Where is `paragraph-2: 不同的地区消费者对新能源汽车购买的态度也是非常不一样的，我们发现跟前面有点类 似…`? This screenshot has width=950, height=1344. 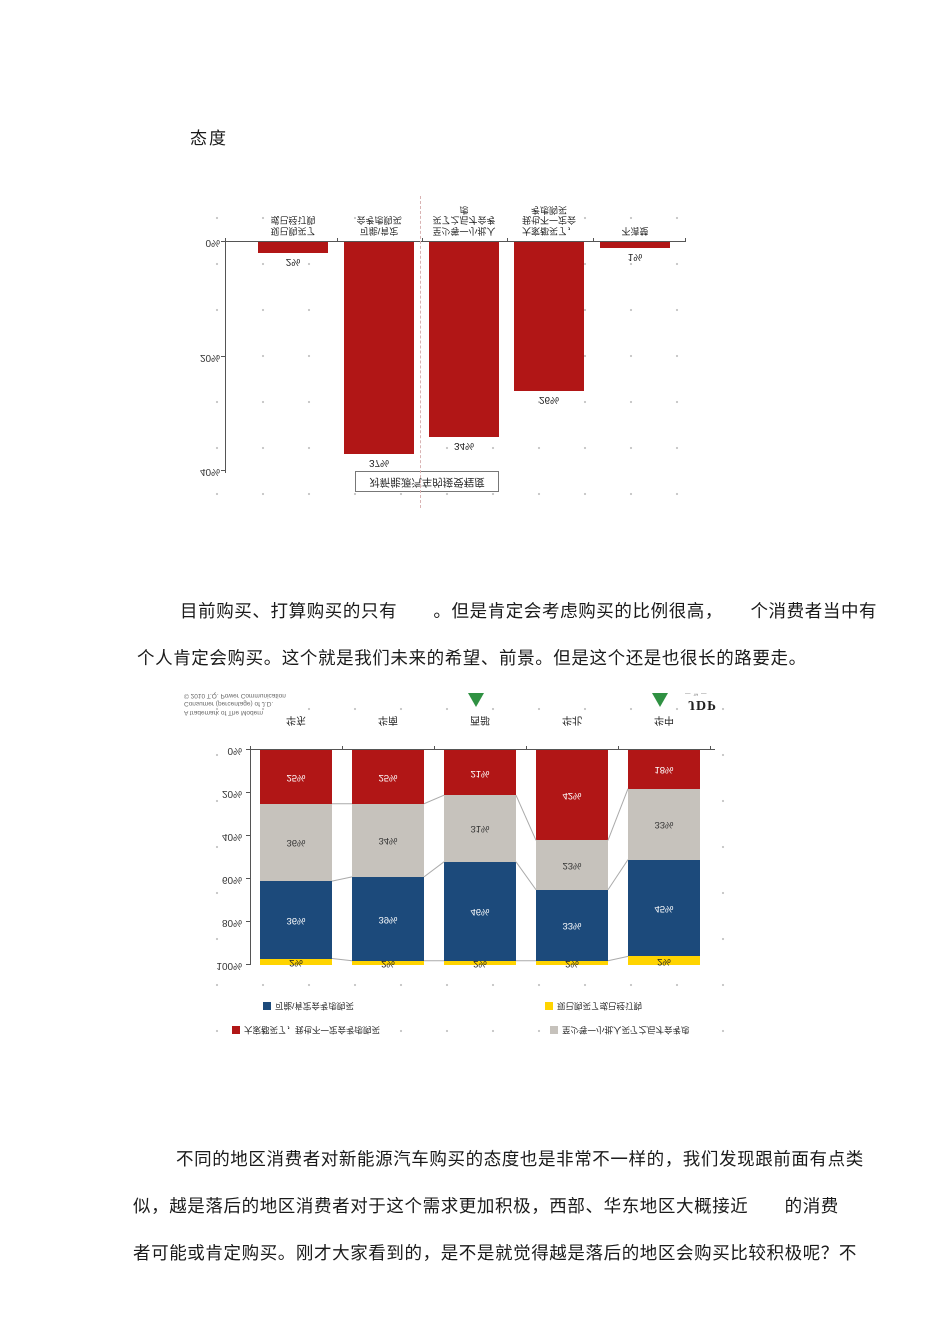
paragraph-2: 不同的地区消费者对新能源汽车购买的态度也是非常不一样的，我们发现跟前面有点类 似… is located at coordinates (498, 1206).